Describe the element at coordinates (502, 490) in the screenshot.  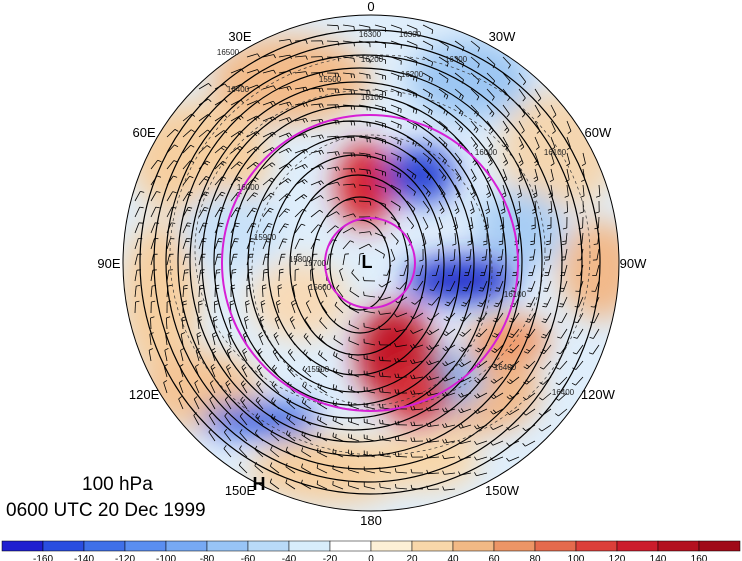
I see `longitude-label: 150W` at that location.